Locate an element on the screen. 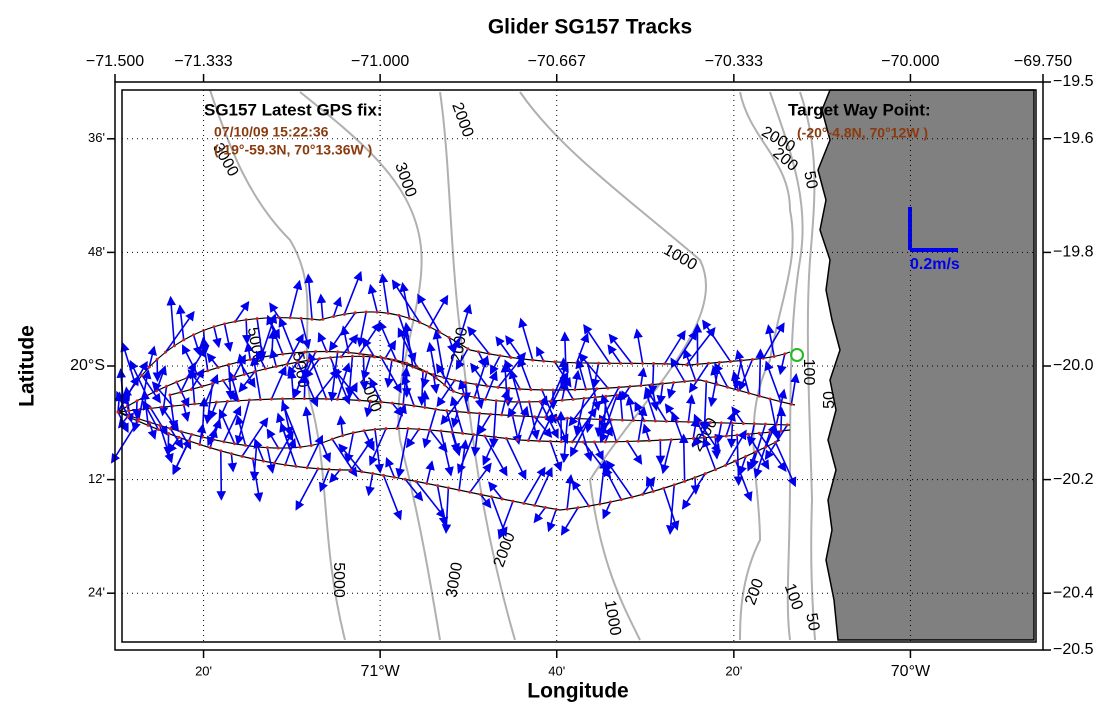 This screenshot has width=1116, height=712. left-tick-label: 36' is located at coordinates (96, 137).